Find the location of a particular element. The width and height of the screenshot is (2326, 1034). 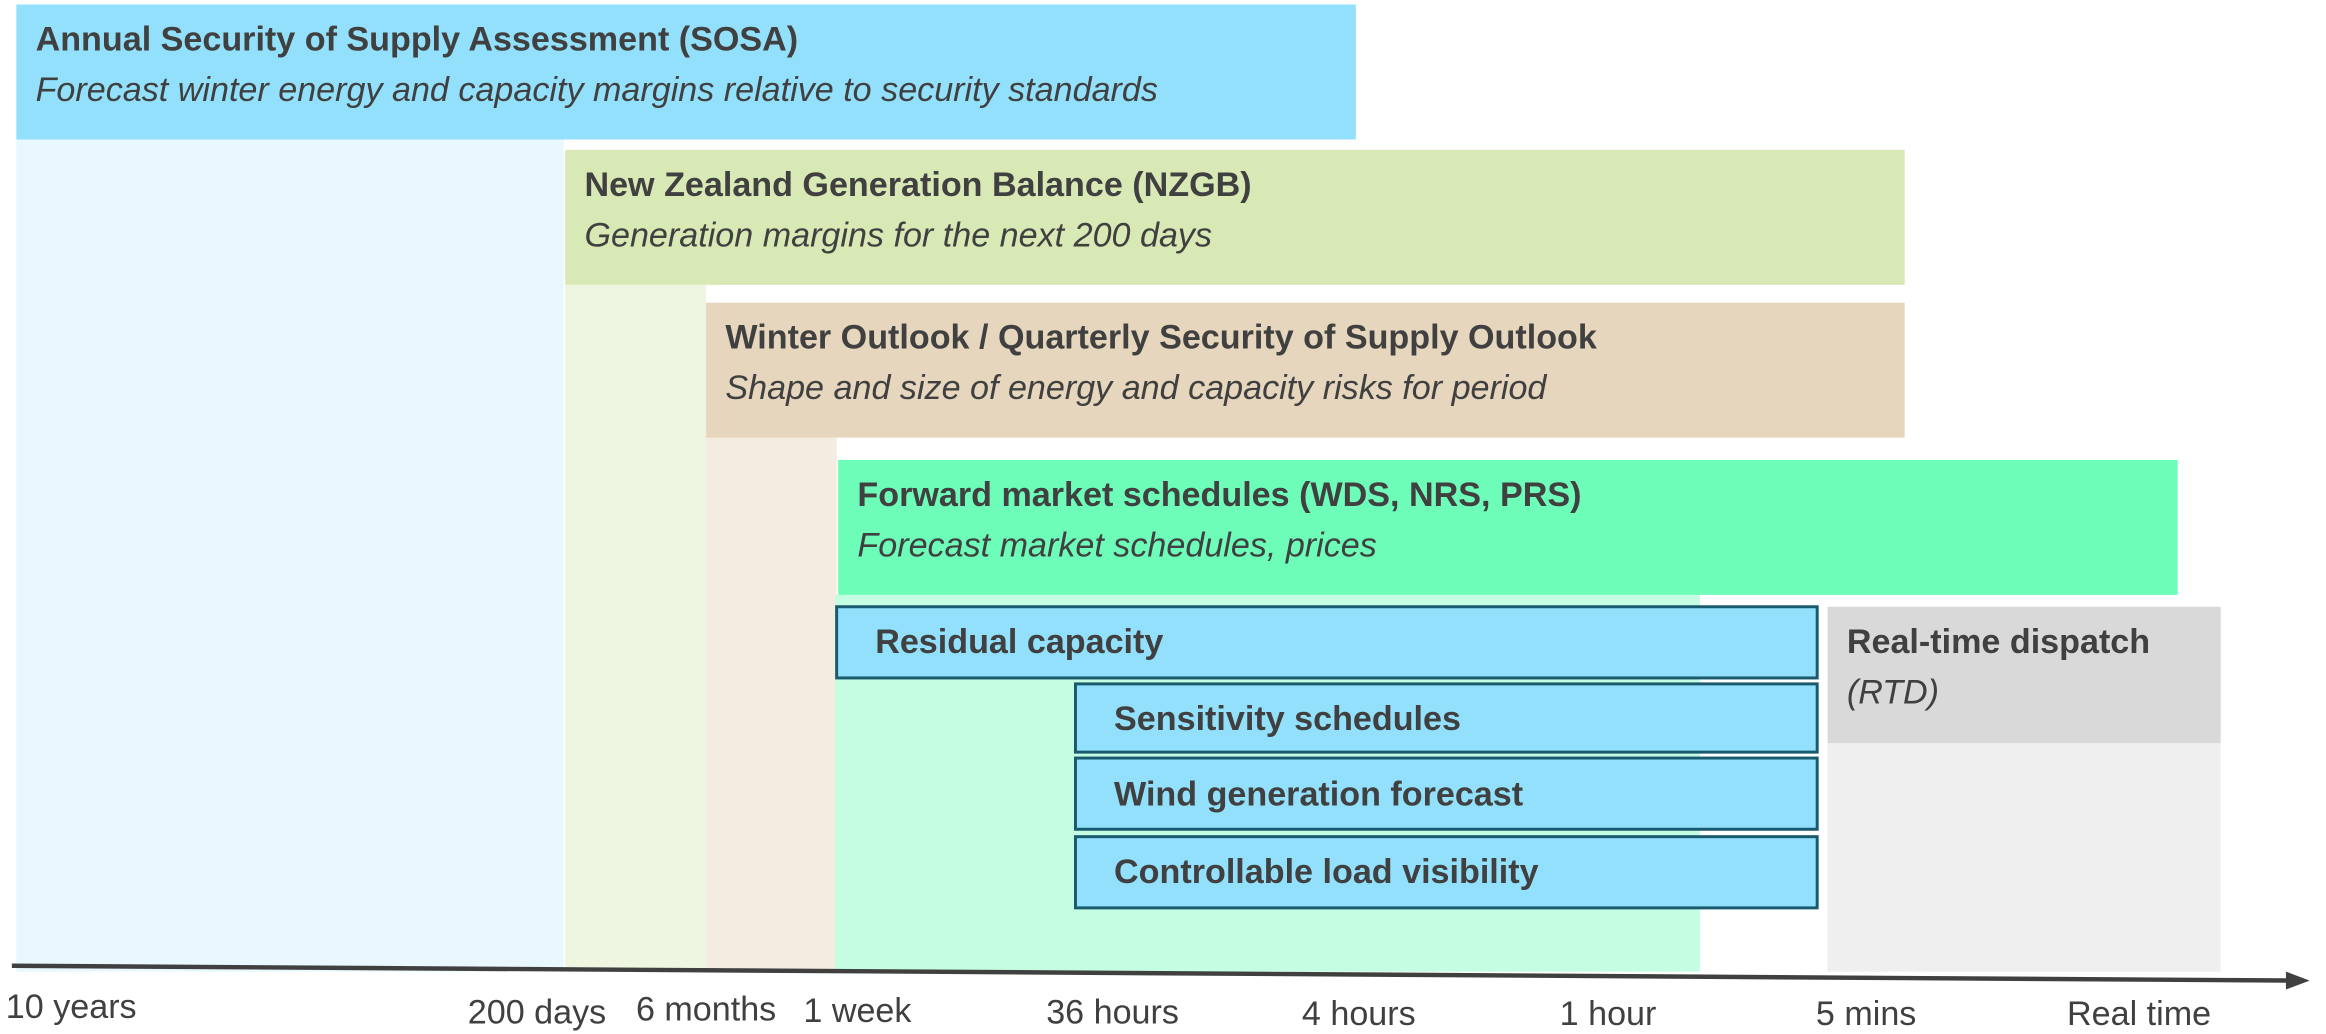

block-subtitle: Generation margins for the next 200 days is located at coordinates (898, 235).